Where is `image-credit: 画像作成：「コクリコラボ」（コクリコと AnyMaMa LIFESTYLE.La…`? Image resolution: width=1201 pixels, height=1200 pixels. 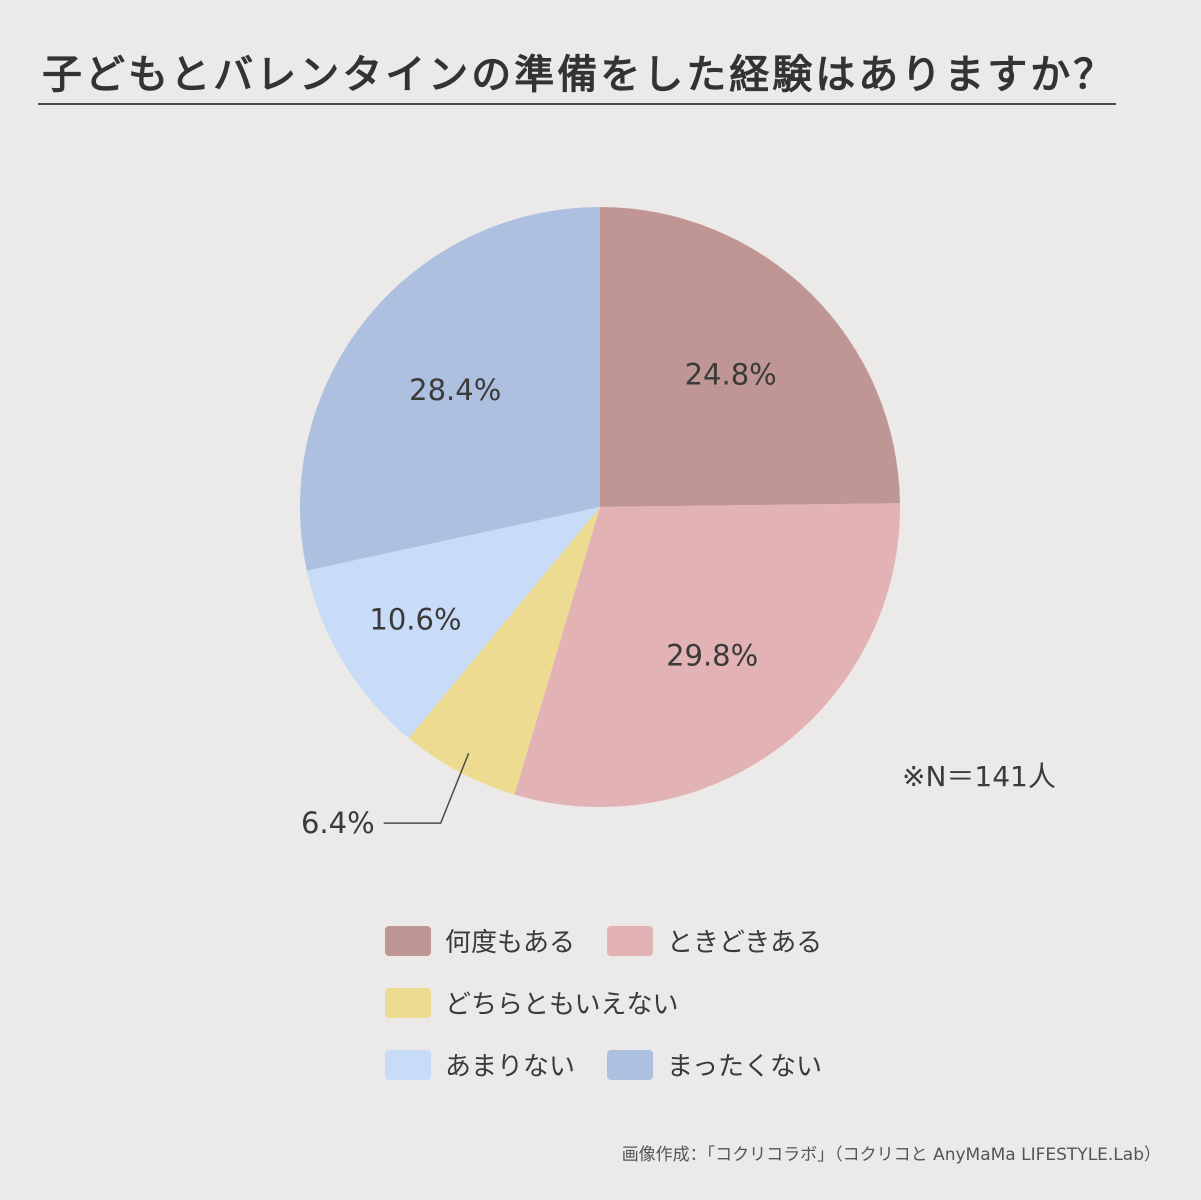 image-credit: 画像作成：「コクリコラボ」（コクリコと AnyMaMa LIFESTYLE.La… is located at coordinates (891, 1155).